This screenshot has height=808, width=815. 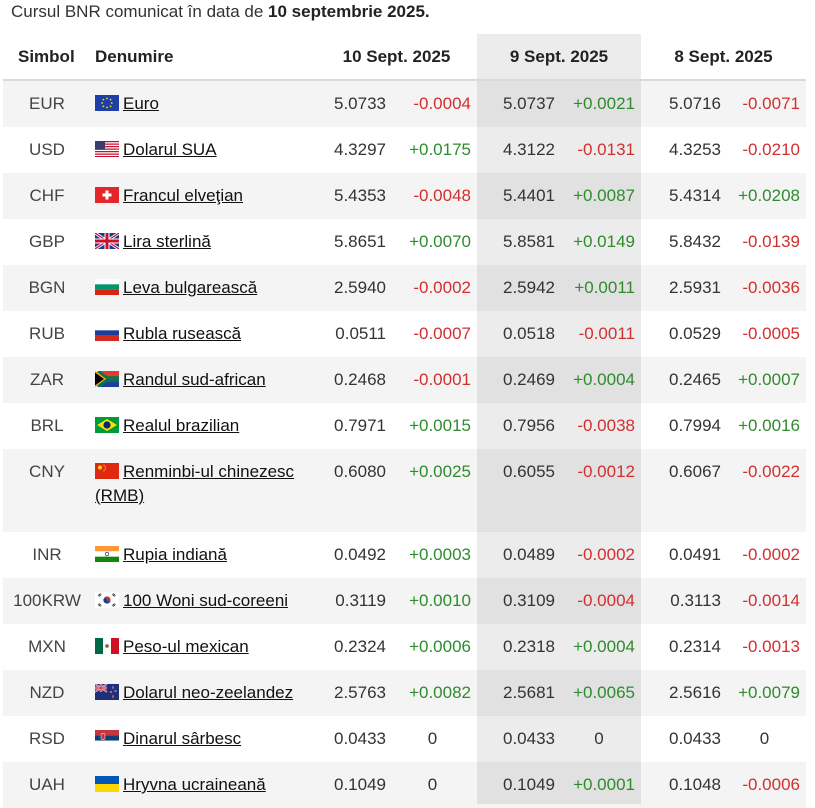 I want to click on currency-symbol: RUB, so click(x=47, y=333).